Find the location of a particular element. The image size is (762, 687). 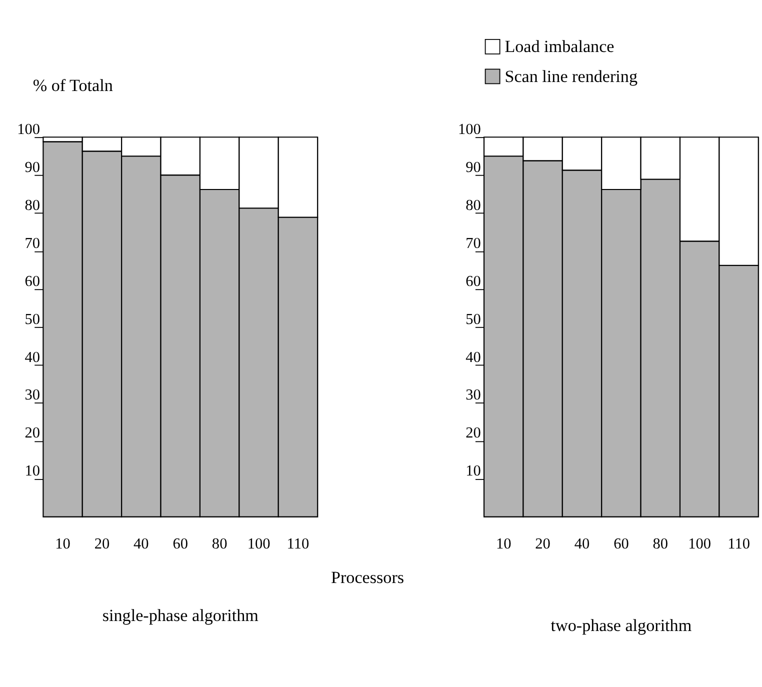

y-axis-title: % of Totaln is located at coordinates (73, 85).